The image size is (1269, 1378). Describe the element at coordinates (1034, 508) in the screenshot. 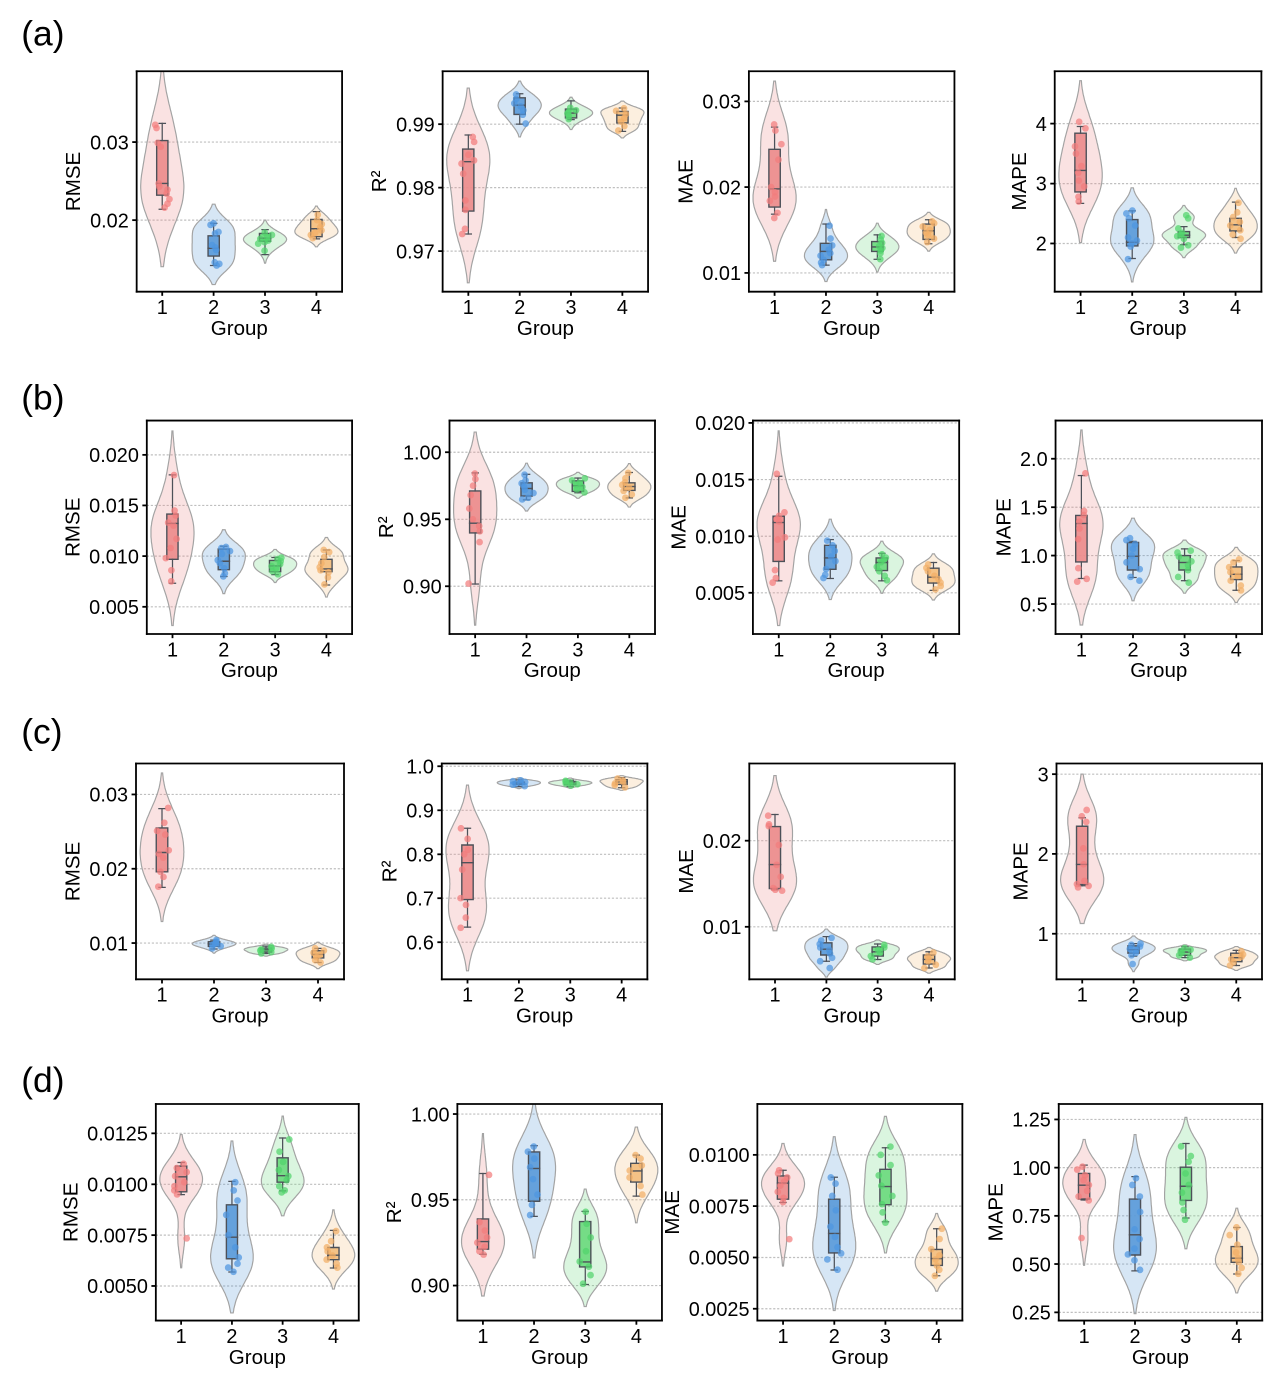

I see `svg-text: 1.5` at that location.